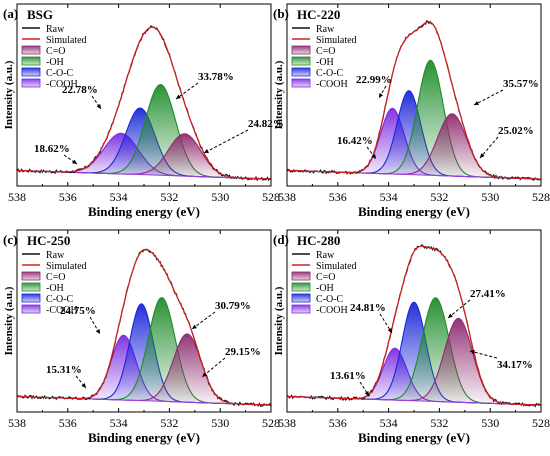 This screenshot has height=456, width=550. Describe the element at coordinates (414, 362) in the screenshot. I see `peak-fill-co` at that location.